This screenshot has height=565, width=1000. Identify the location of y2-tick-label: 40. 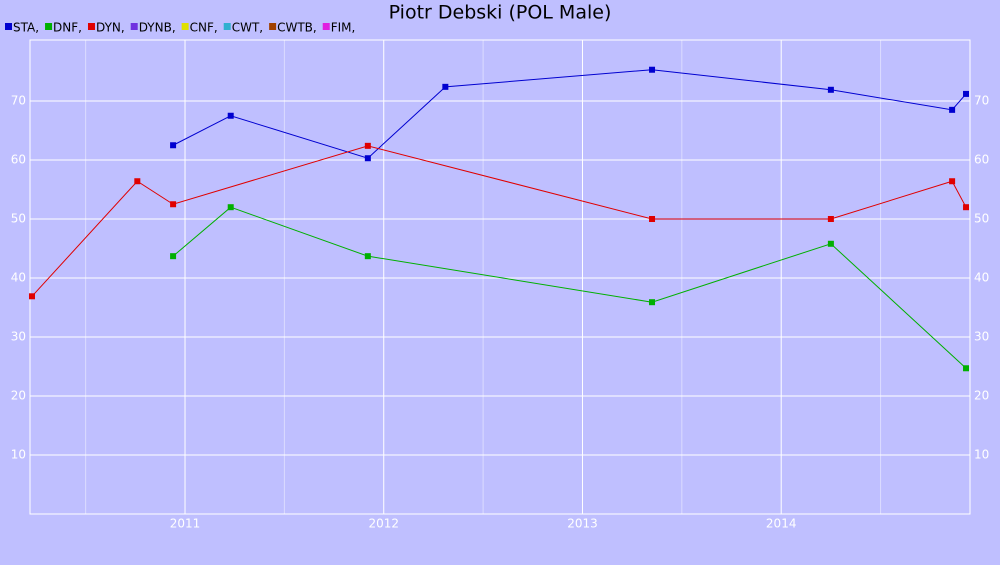
(981, 278).